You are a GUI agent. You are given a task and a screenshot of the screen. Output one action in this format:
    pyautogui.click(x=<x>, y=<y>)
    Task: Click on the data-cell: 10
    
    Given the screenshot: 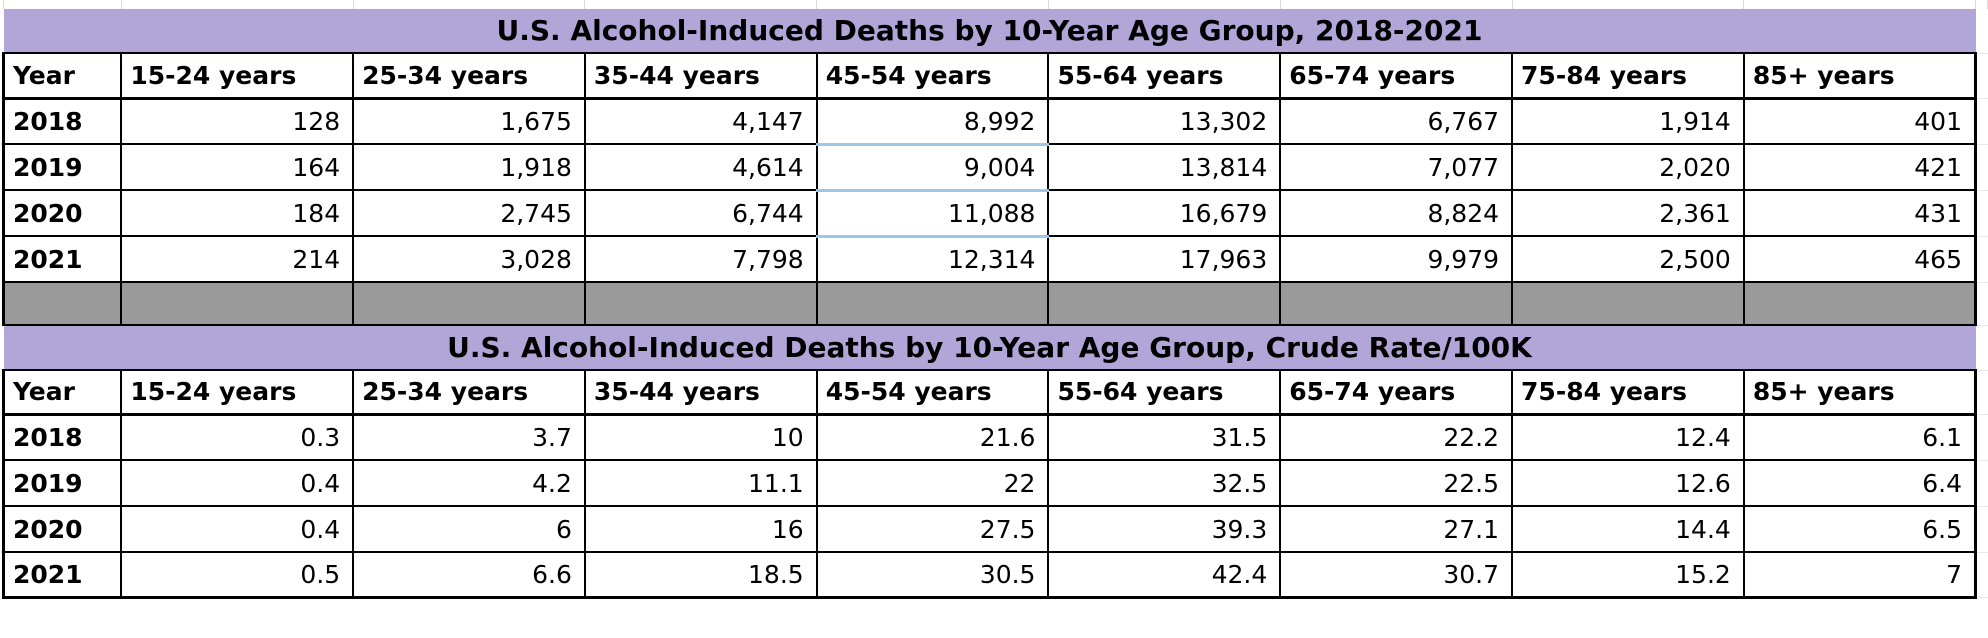 What is the action you would take?
    pyautogui.click(x=700, y=437)
    